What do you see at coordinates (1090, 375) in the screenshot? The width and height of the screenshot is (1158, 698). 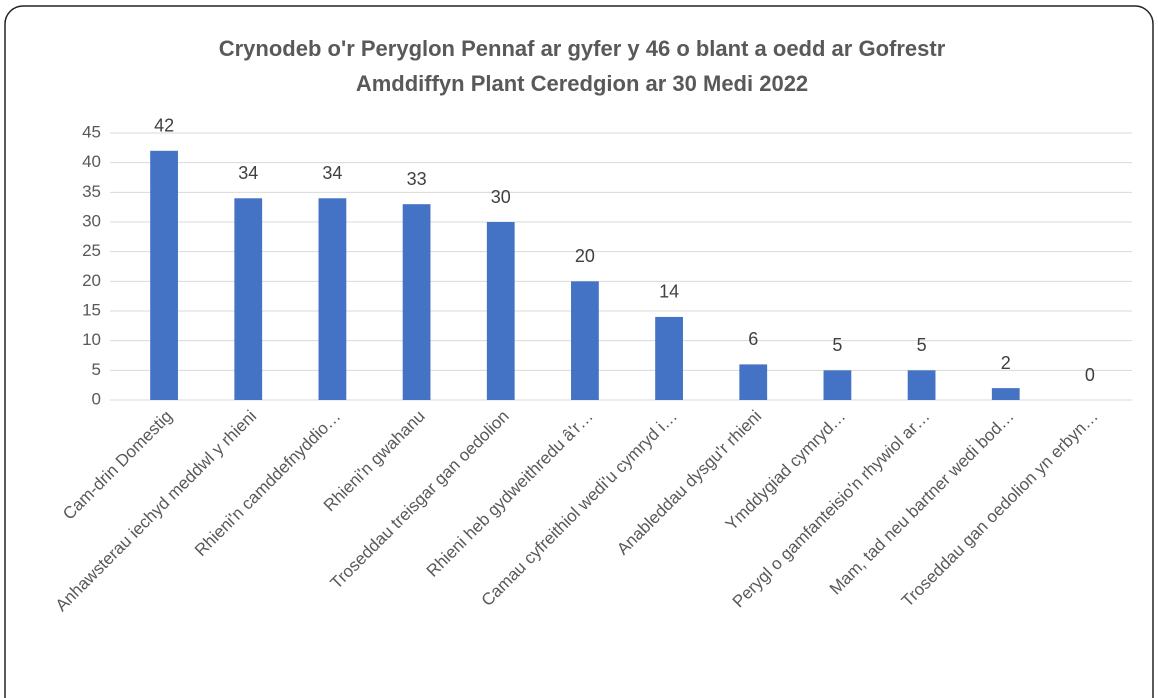 I see `value-label: 0` at bounding box center [1090, 375].